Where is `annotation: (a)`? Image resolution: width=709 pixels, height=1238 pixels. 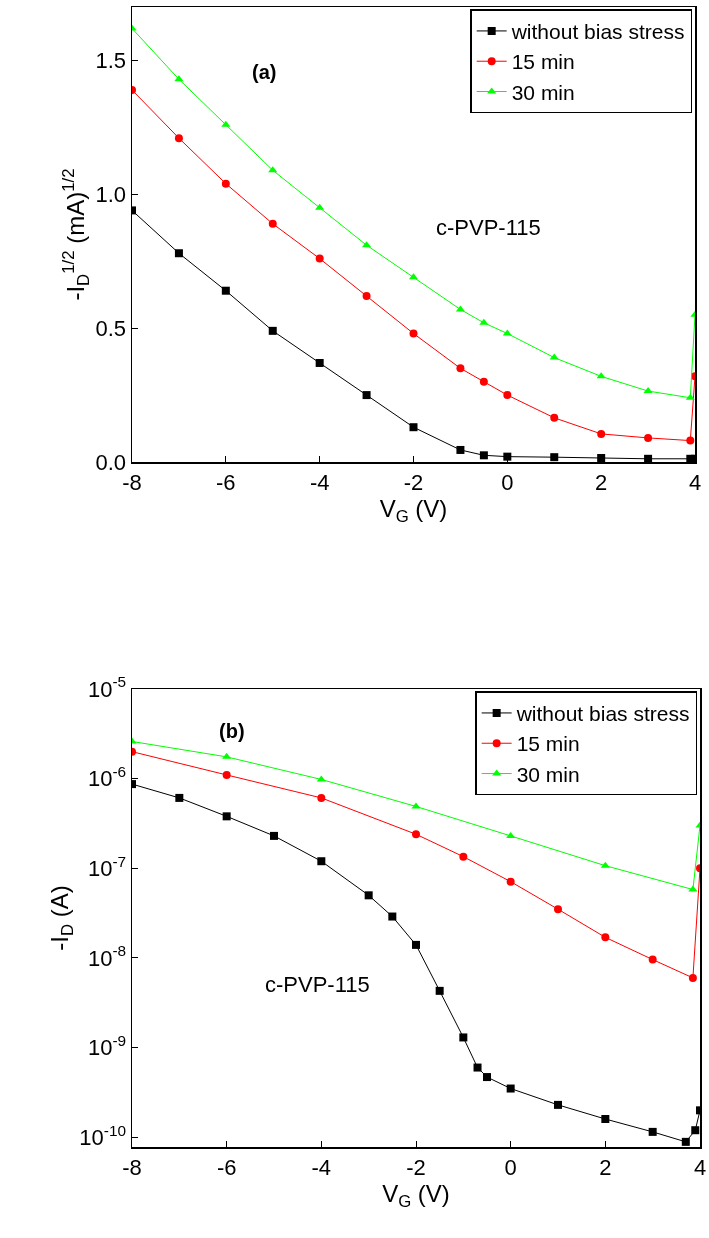
annotation: (a) is located at coordinates (264, 72).